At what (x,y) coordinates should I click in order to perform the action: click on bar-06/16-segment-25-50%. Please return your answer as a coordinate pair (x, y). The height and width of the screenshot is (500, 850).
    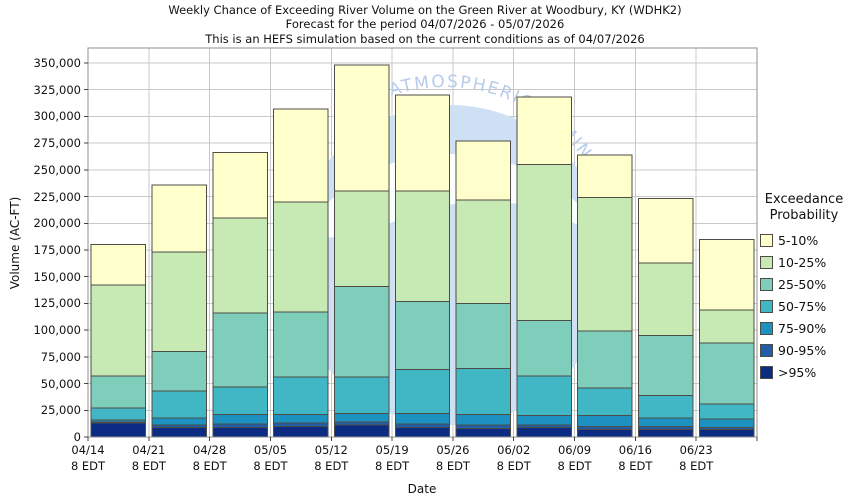
    Looking at the image, I should click on (666, 365).